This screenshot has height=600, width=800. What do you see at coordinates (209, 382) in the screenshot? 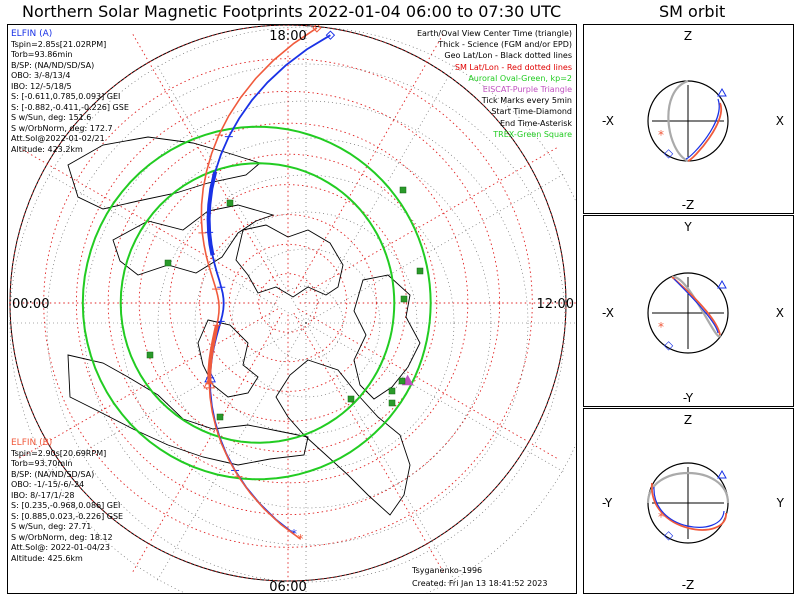
I see `view-center-triangle` at bounding box center [209, 382].